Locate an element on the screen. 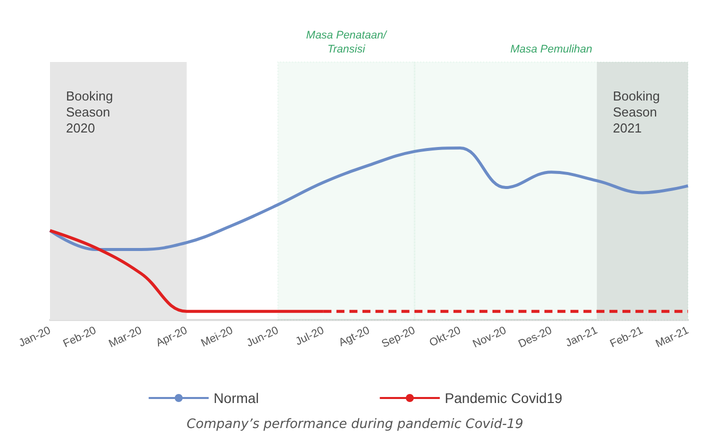  band-label: Booking Season 2021 is located at coordinates (636, 112).